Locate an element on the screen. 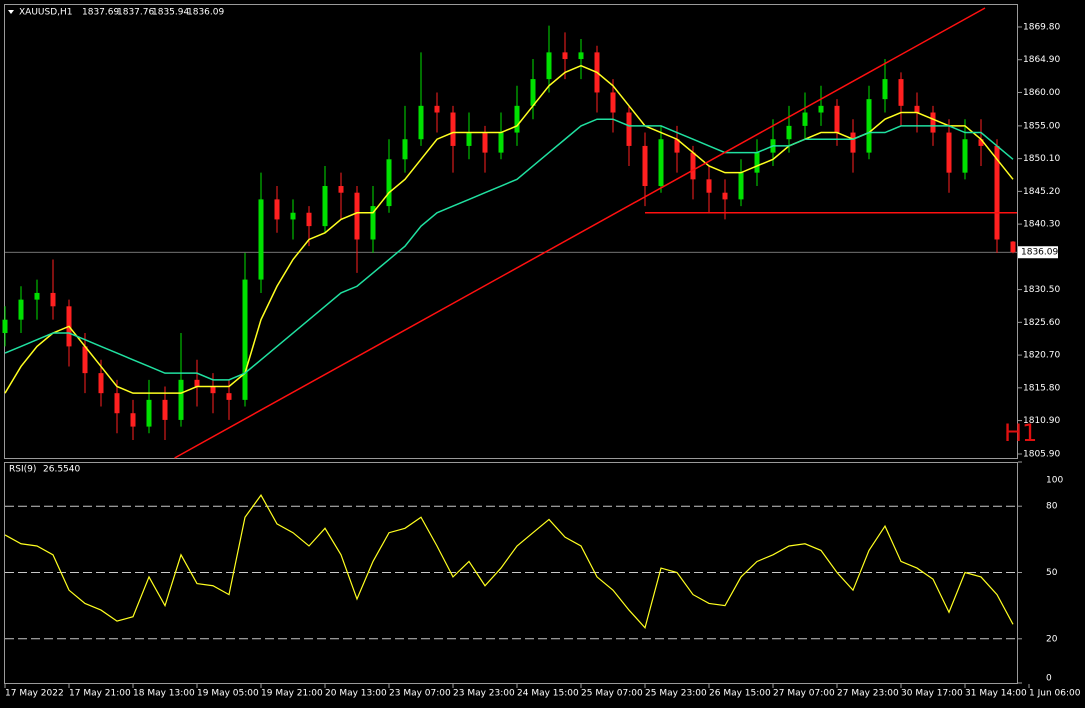 The width and height of the screenshot is (1085, 708). x-tick-label: 17 May 2022 is located at coordinates (34, 694).